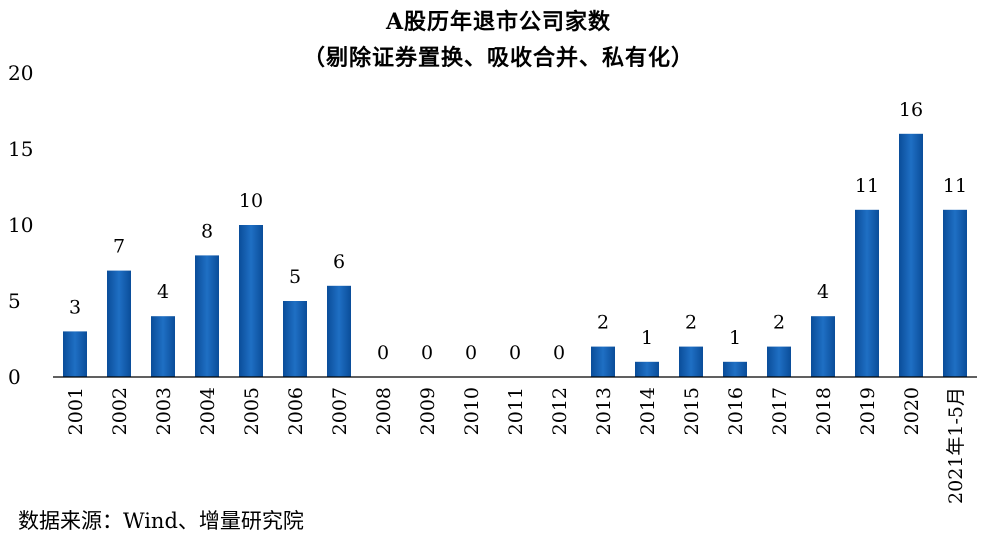 This screenshot has height=540, width=997. I want to click on y-tick-label: 15, so click(20, 149).